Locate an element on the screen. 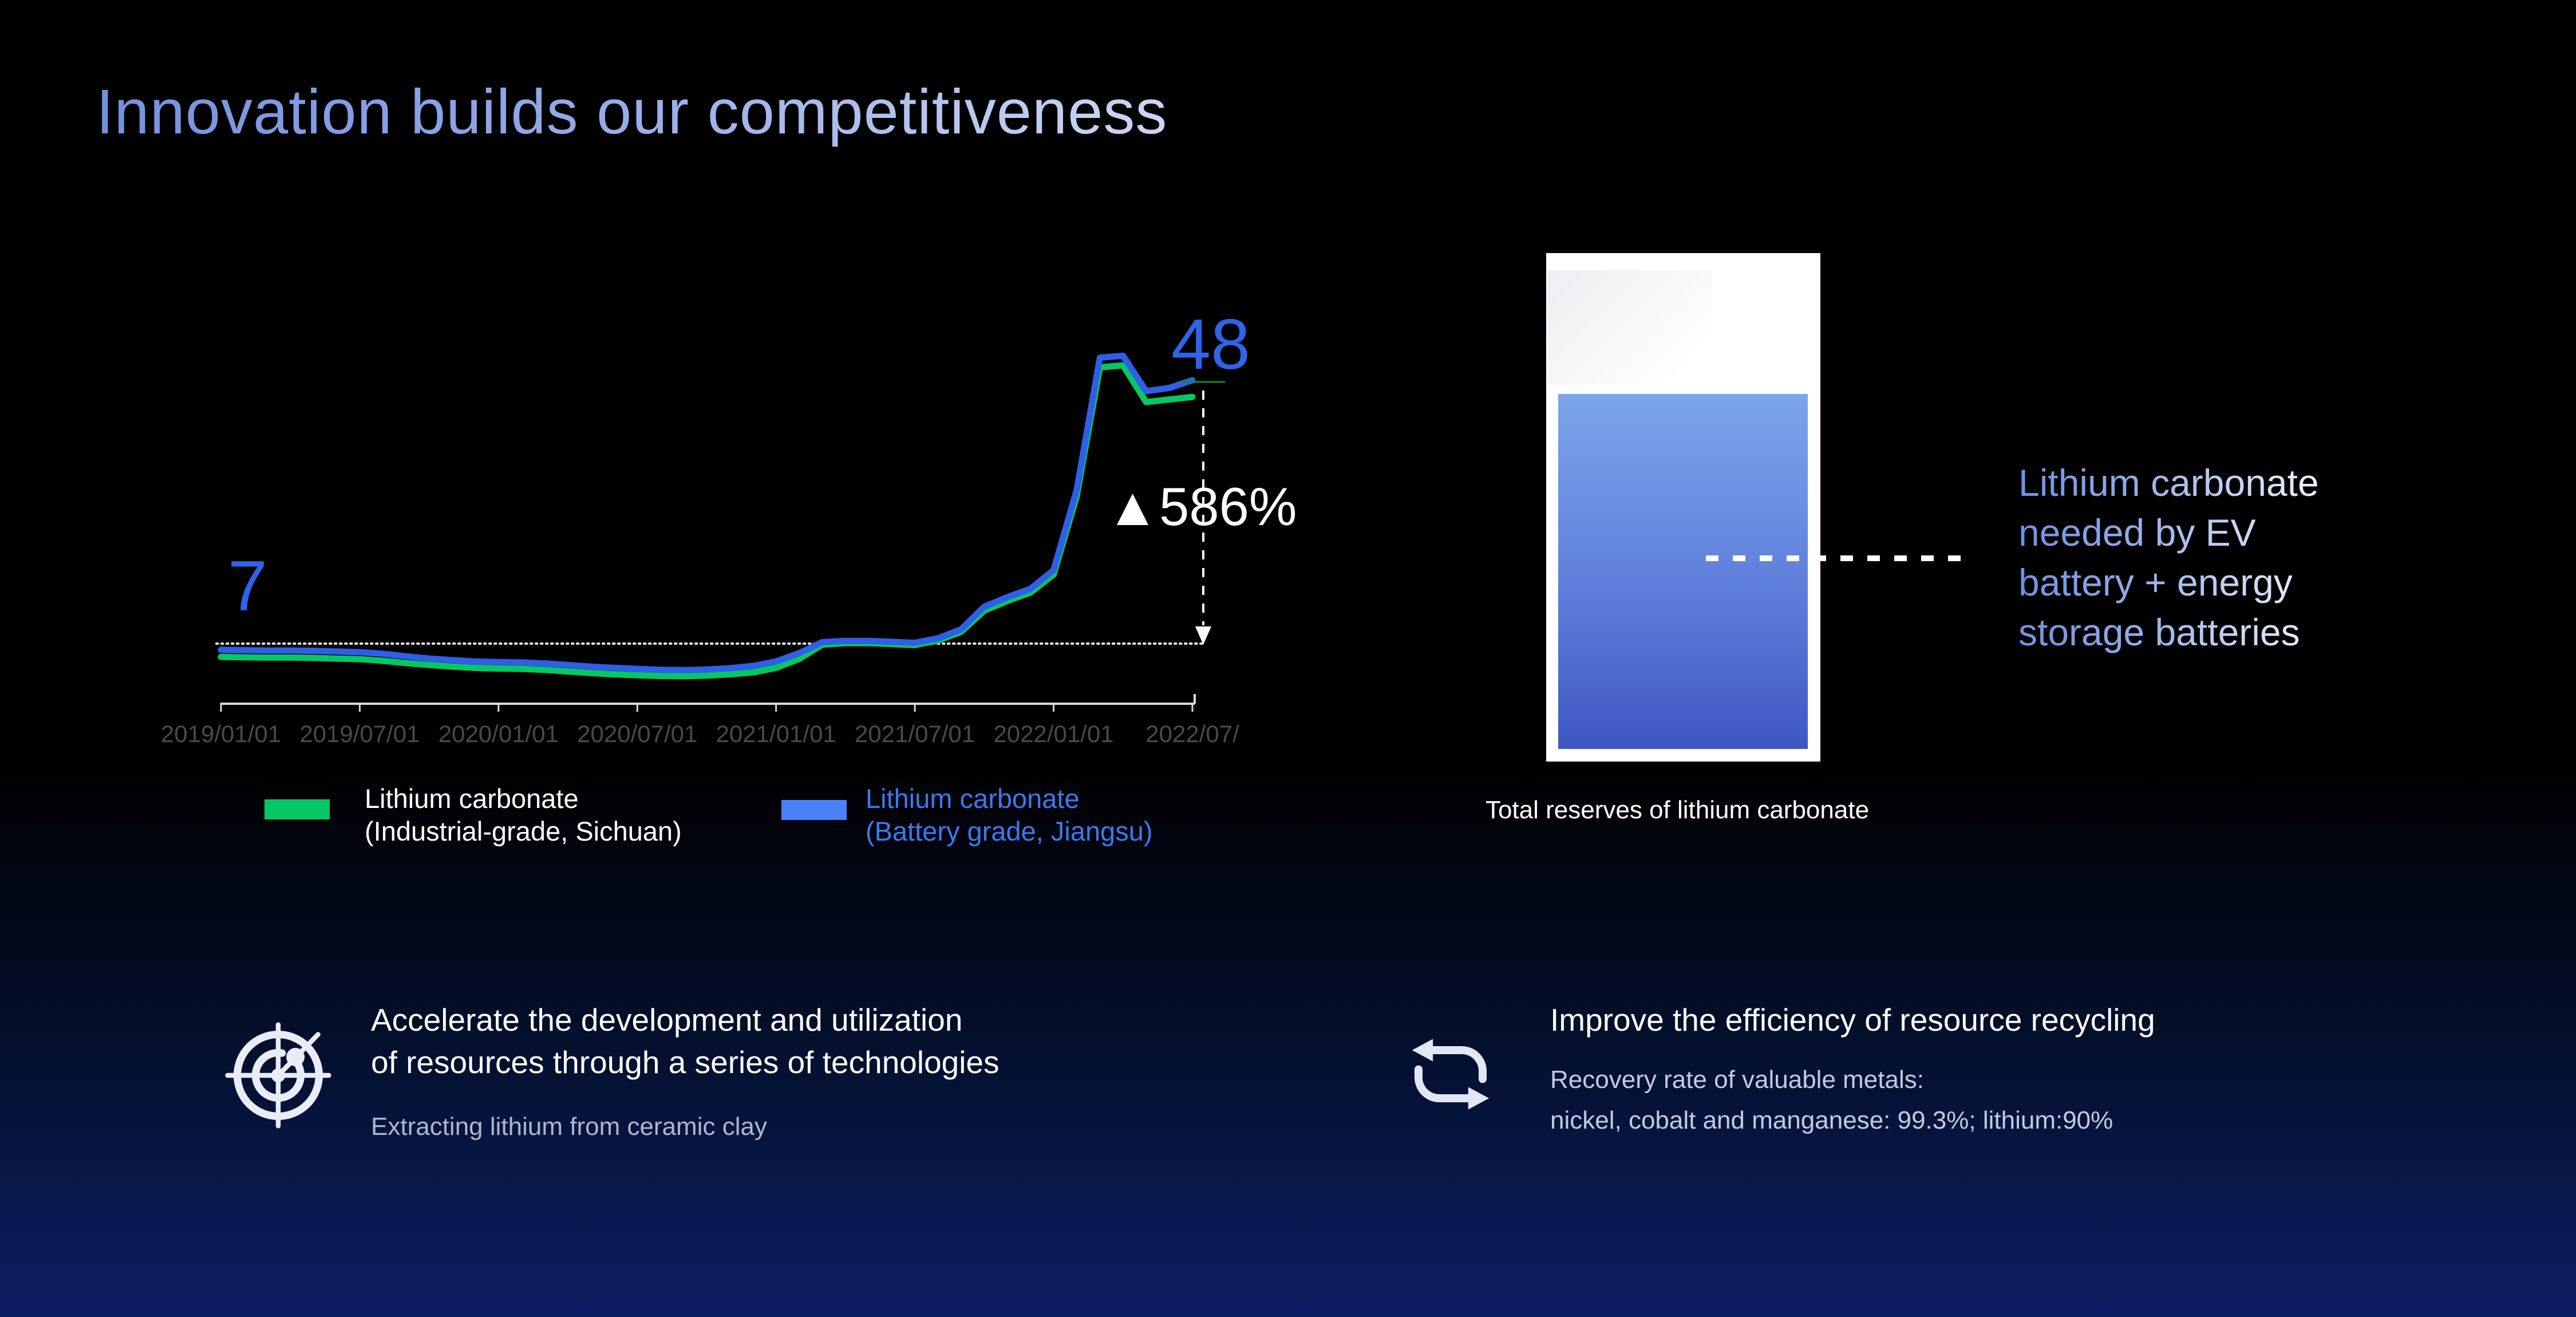 Image resolution: width=2576 pixels, height=1317 pixels. page-title: Innovation builds our competitiveness is located at coordinates (632, 112).